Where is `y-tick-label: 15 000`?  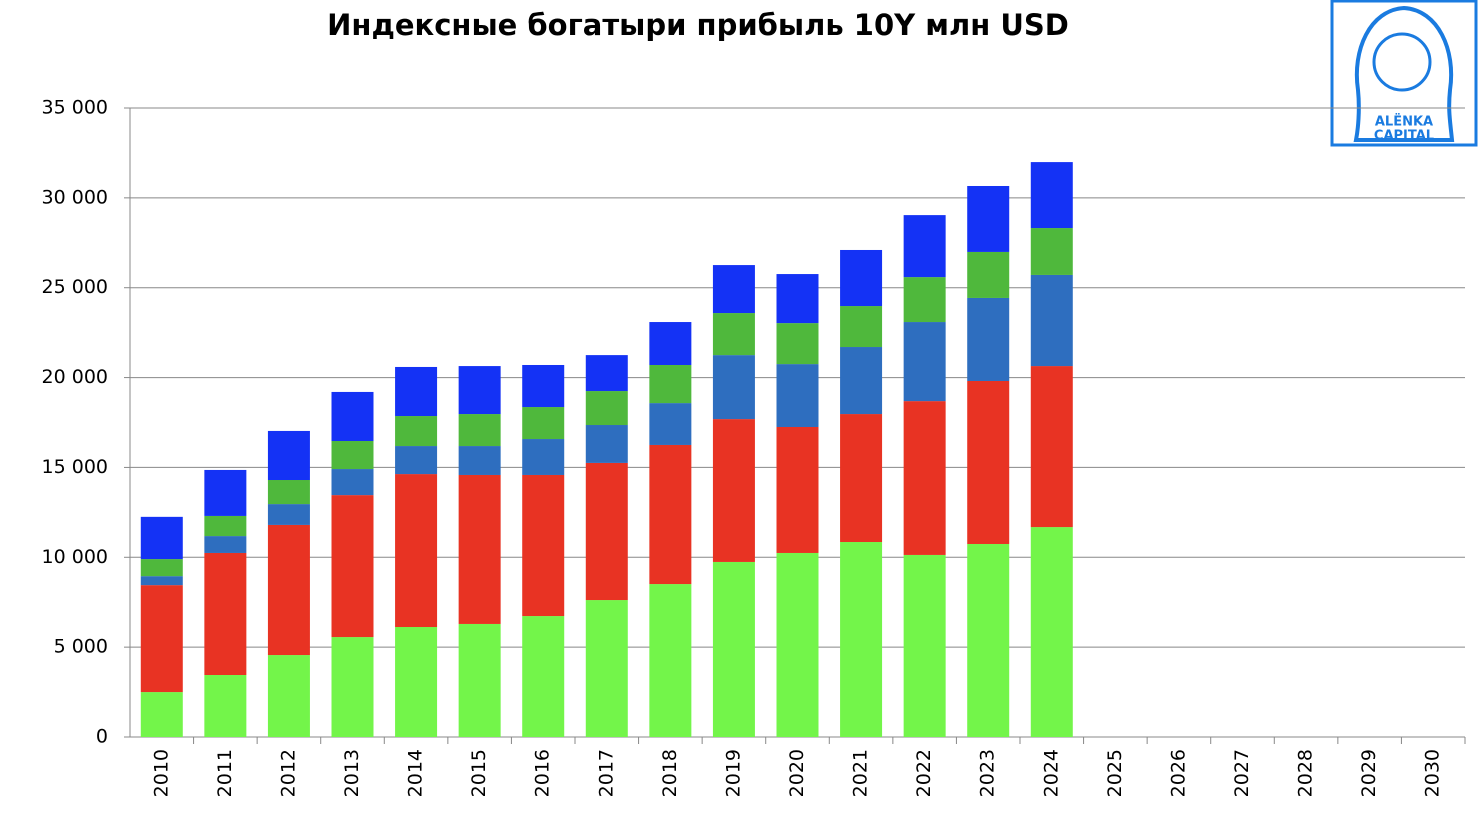
y-tick-label: 15 000 is located at coordinates (75, 467).